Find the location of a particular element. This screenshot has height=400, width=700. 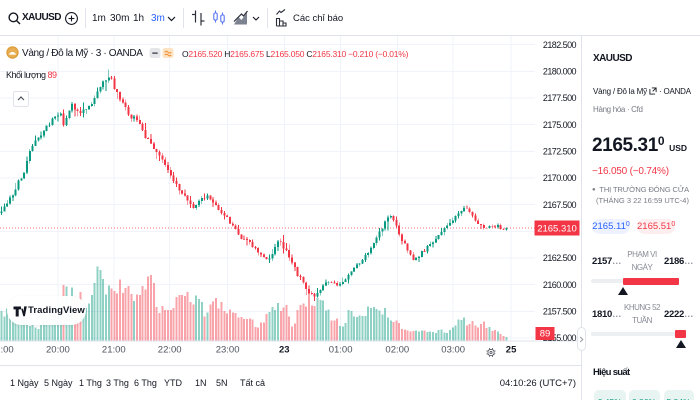

svg-text: 23 is located at coordinates (284, 350).